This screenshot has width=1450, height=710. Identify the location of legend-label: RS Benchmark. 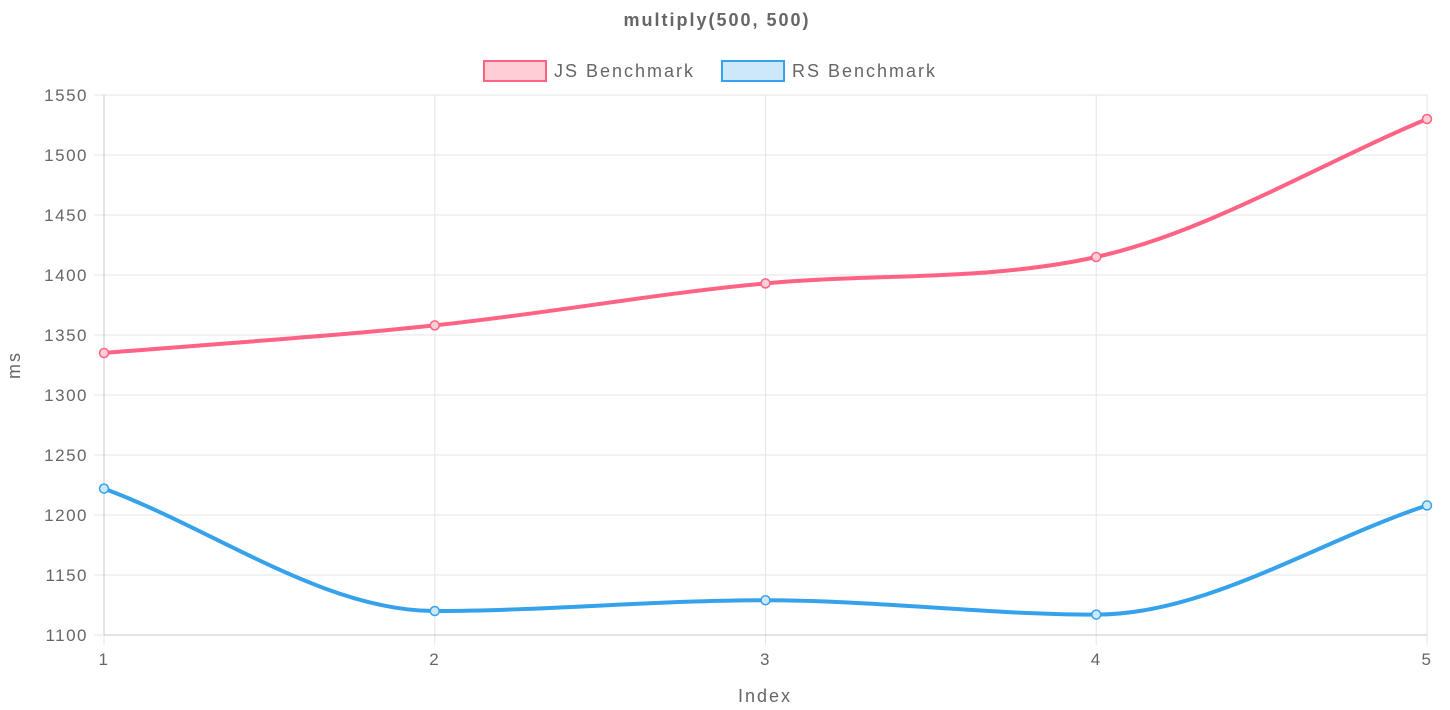
(864, 71).